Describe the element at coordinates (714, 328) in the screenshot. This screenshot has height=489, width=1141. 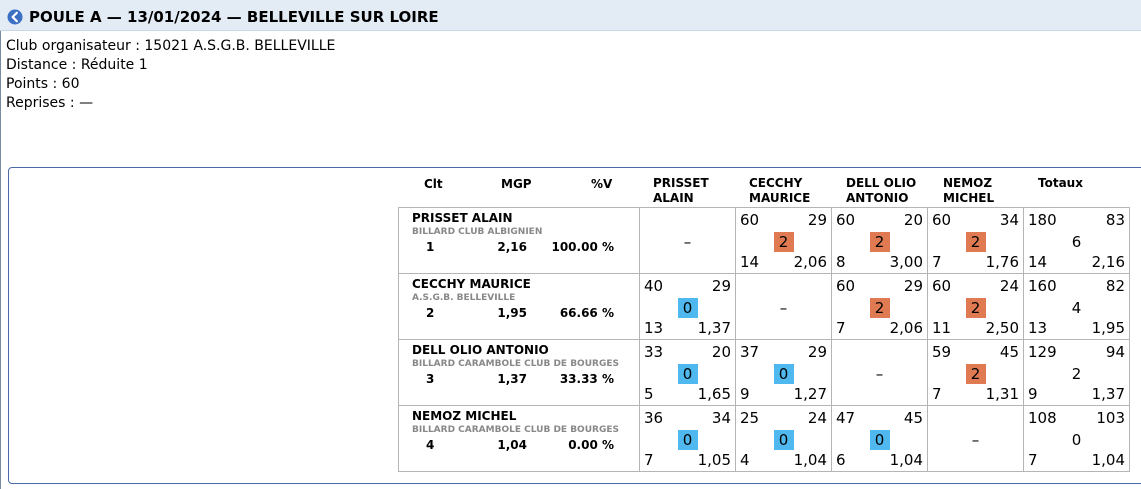
I see `match-average: 1,37` at that location.